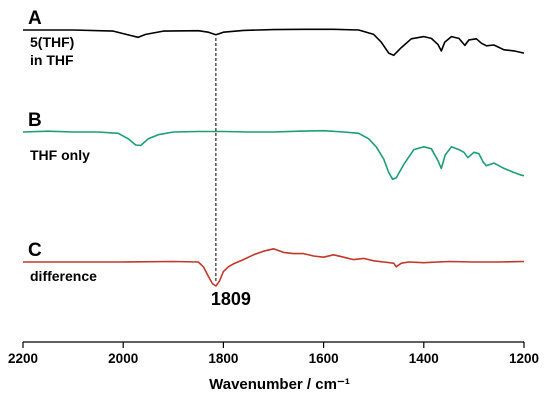  What do you see at coordinates (273, 354) in the screenshot?
I see `x-axis-ticks: 2200 2000 1800 1600 1400 1200` at bounding box center [273, 354].